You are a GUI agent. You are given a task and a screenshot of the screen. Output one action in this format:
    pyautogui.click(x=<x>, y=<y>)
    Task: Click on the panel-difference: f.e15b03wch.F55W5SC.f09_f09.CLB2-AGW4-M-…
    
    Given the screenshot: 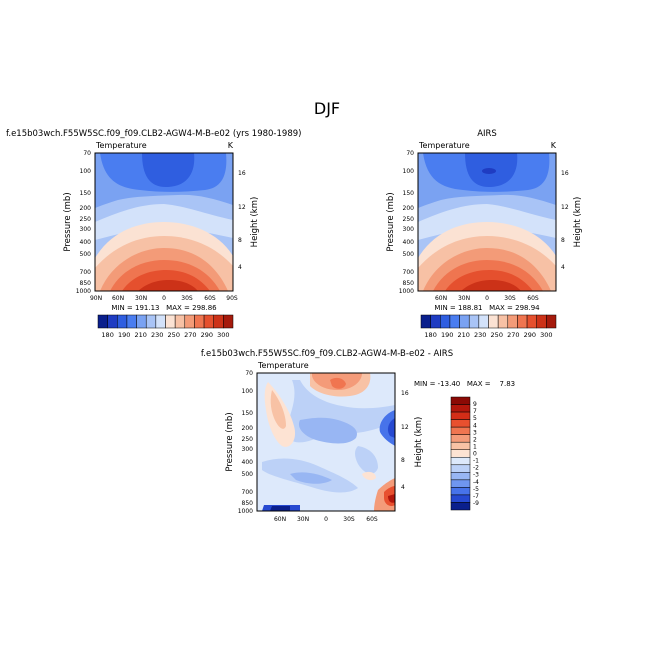 What is the action you would take?
    pyautogui.click(x=358, y=436)
    